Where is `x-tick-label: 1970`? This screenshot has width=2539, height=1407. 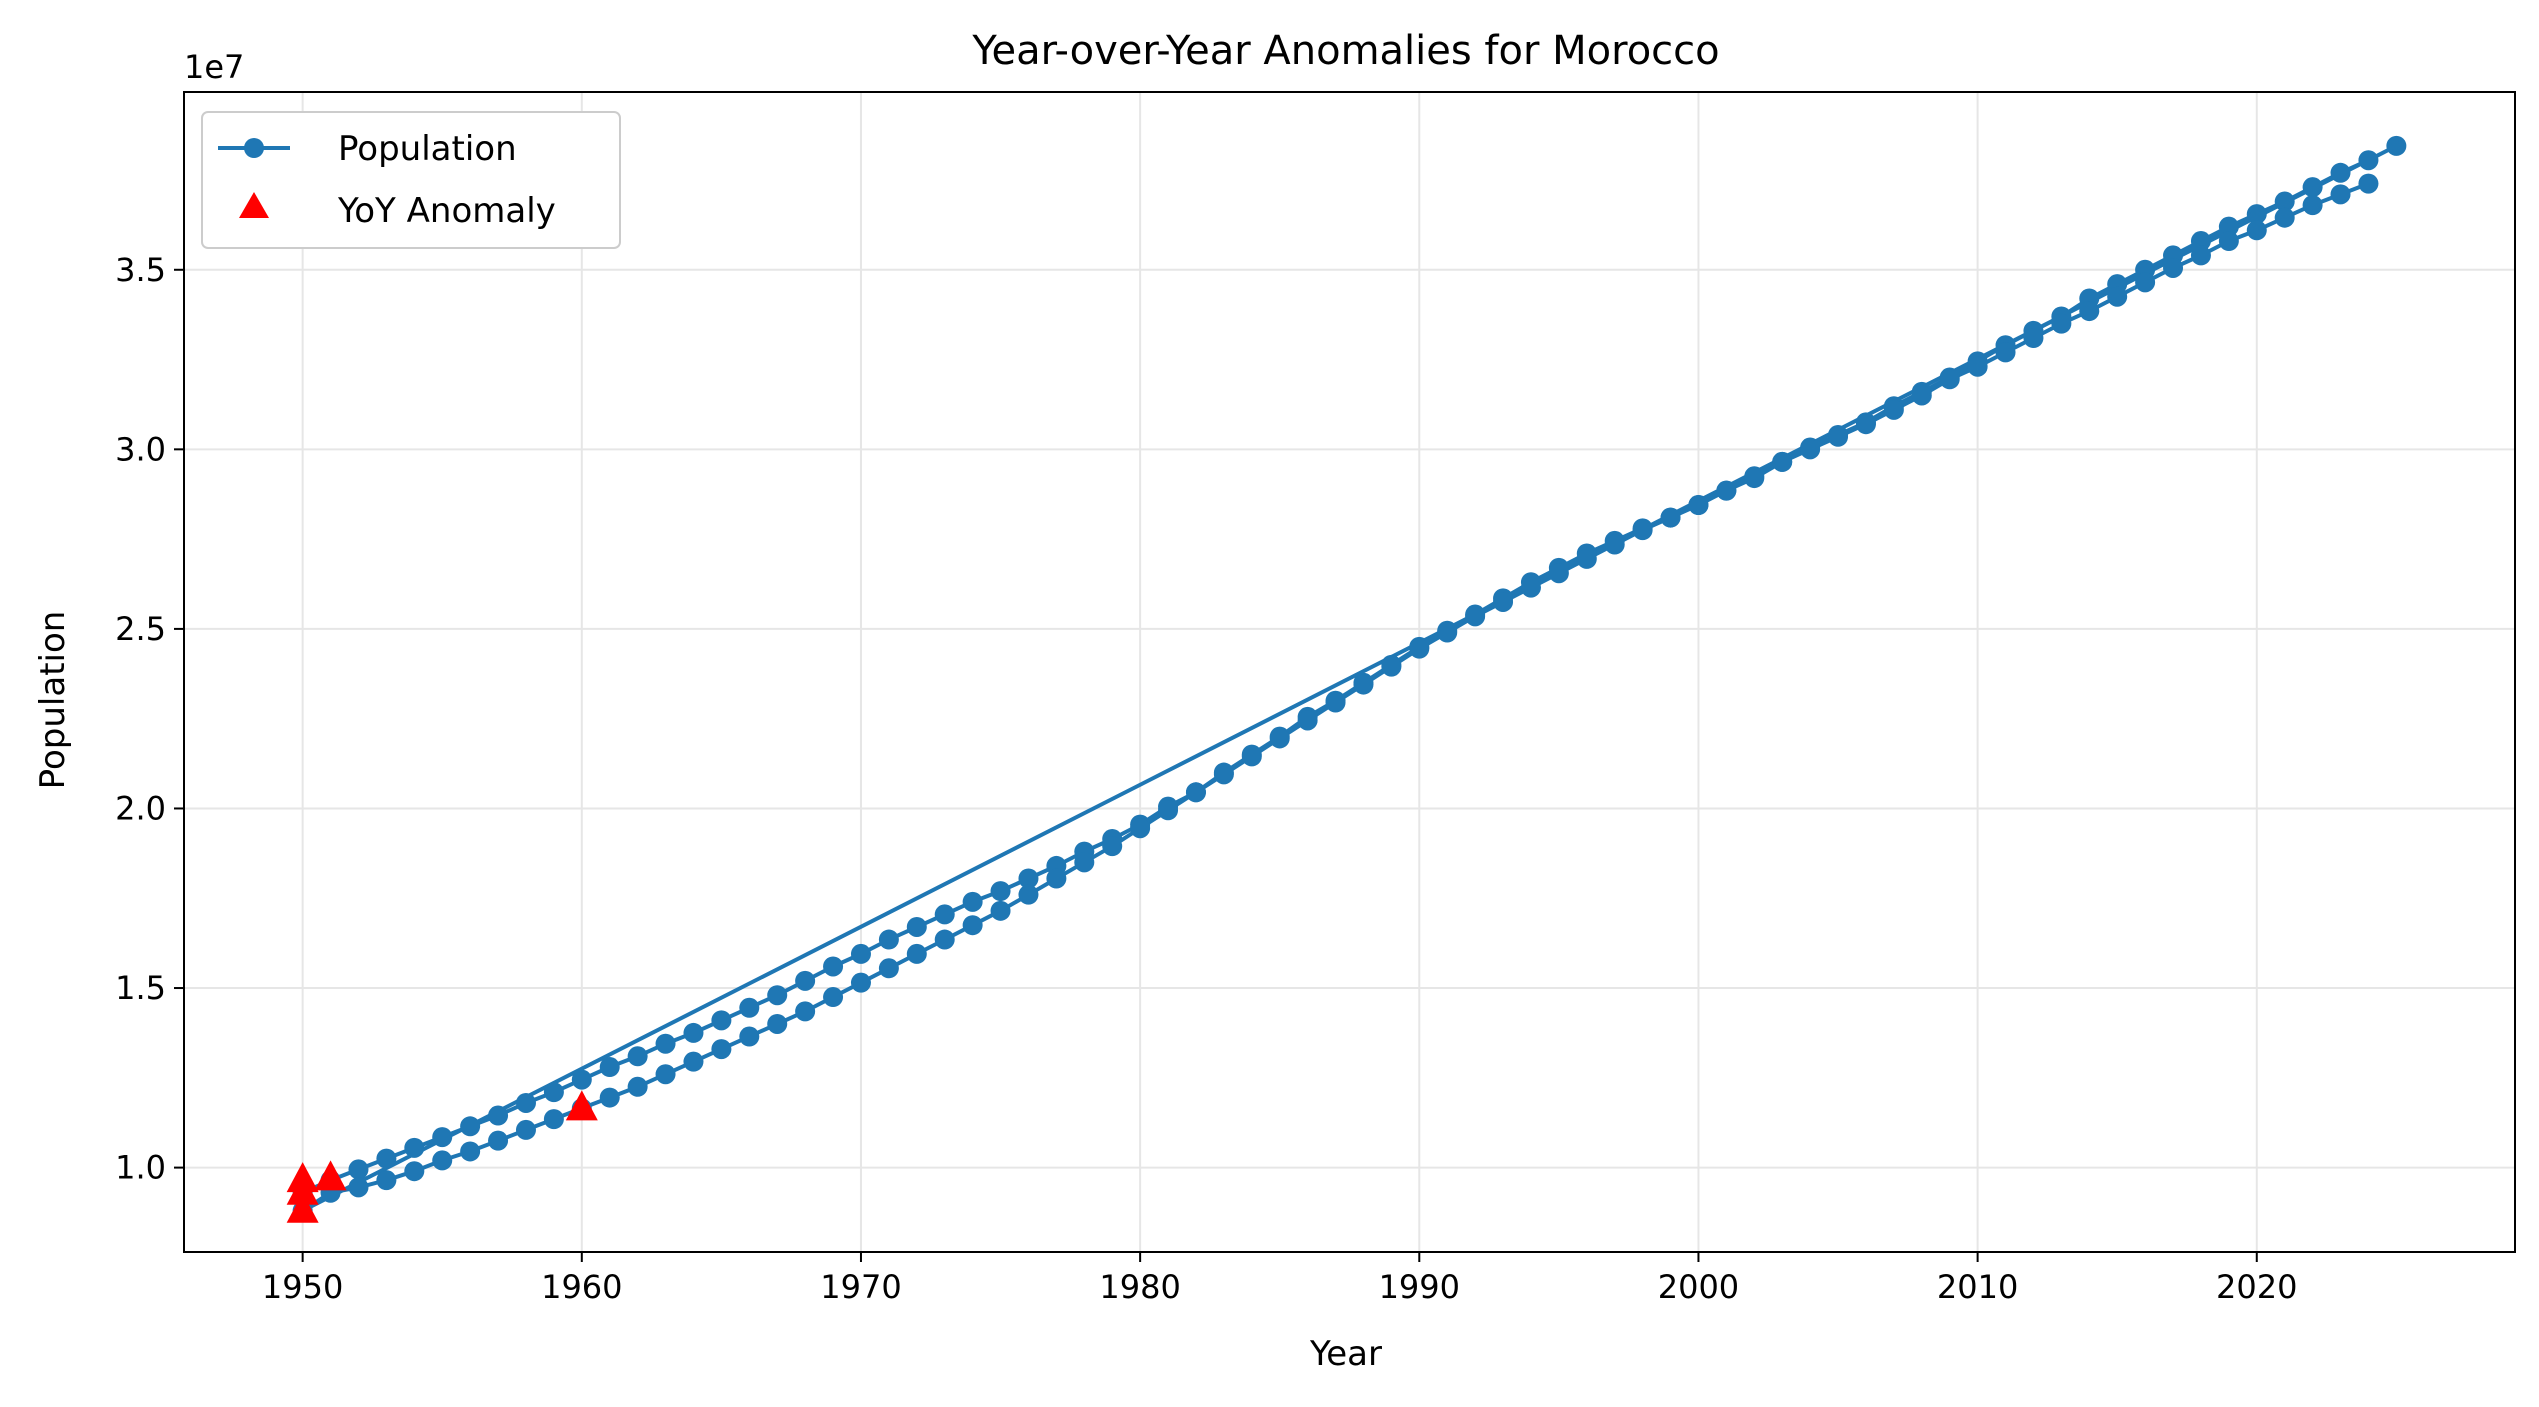 x-tick-label: 1970 is located at coordinates (860, 1287).